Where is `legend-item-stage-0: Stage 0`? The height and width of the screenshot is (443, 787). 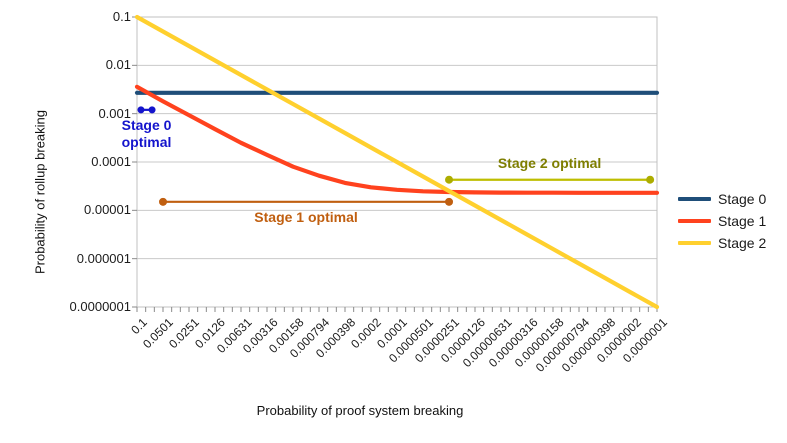 legend-item-stage-0: Stage 0 is located at coordinates (722, 199).